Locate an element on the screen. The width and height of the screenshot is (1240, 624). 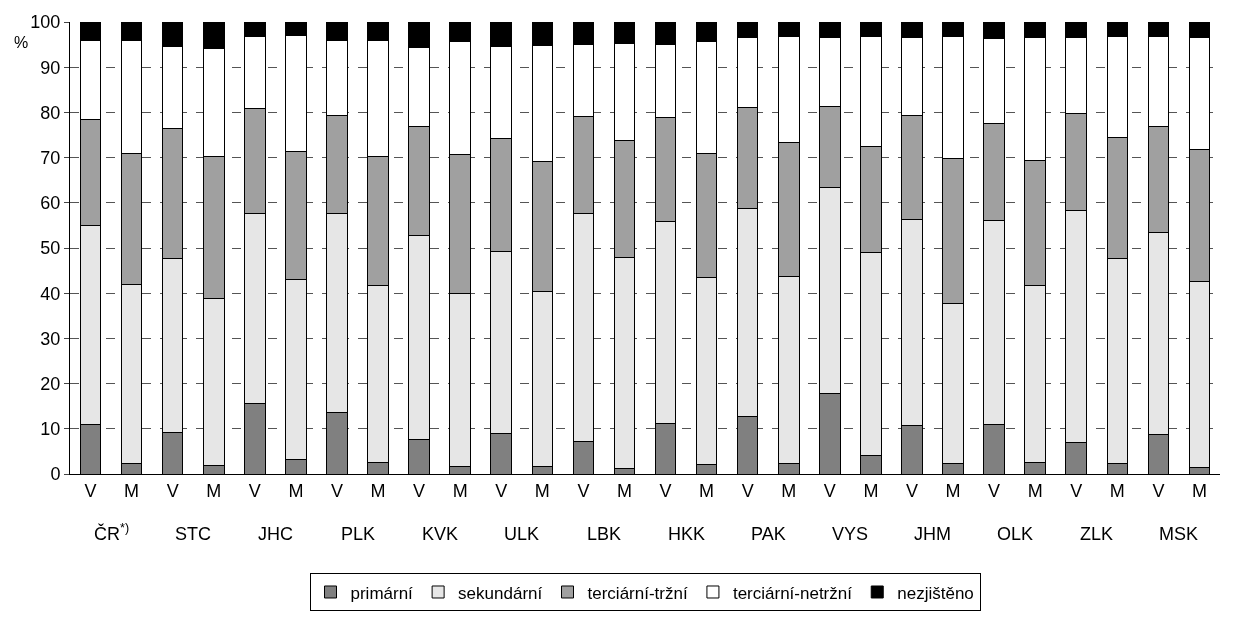
text: ULK is located at coordinates (522, 534).